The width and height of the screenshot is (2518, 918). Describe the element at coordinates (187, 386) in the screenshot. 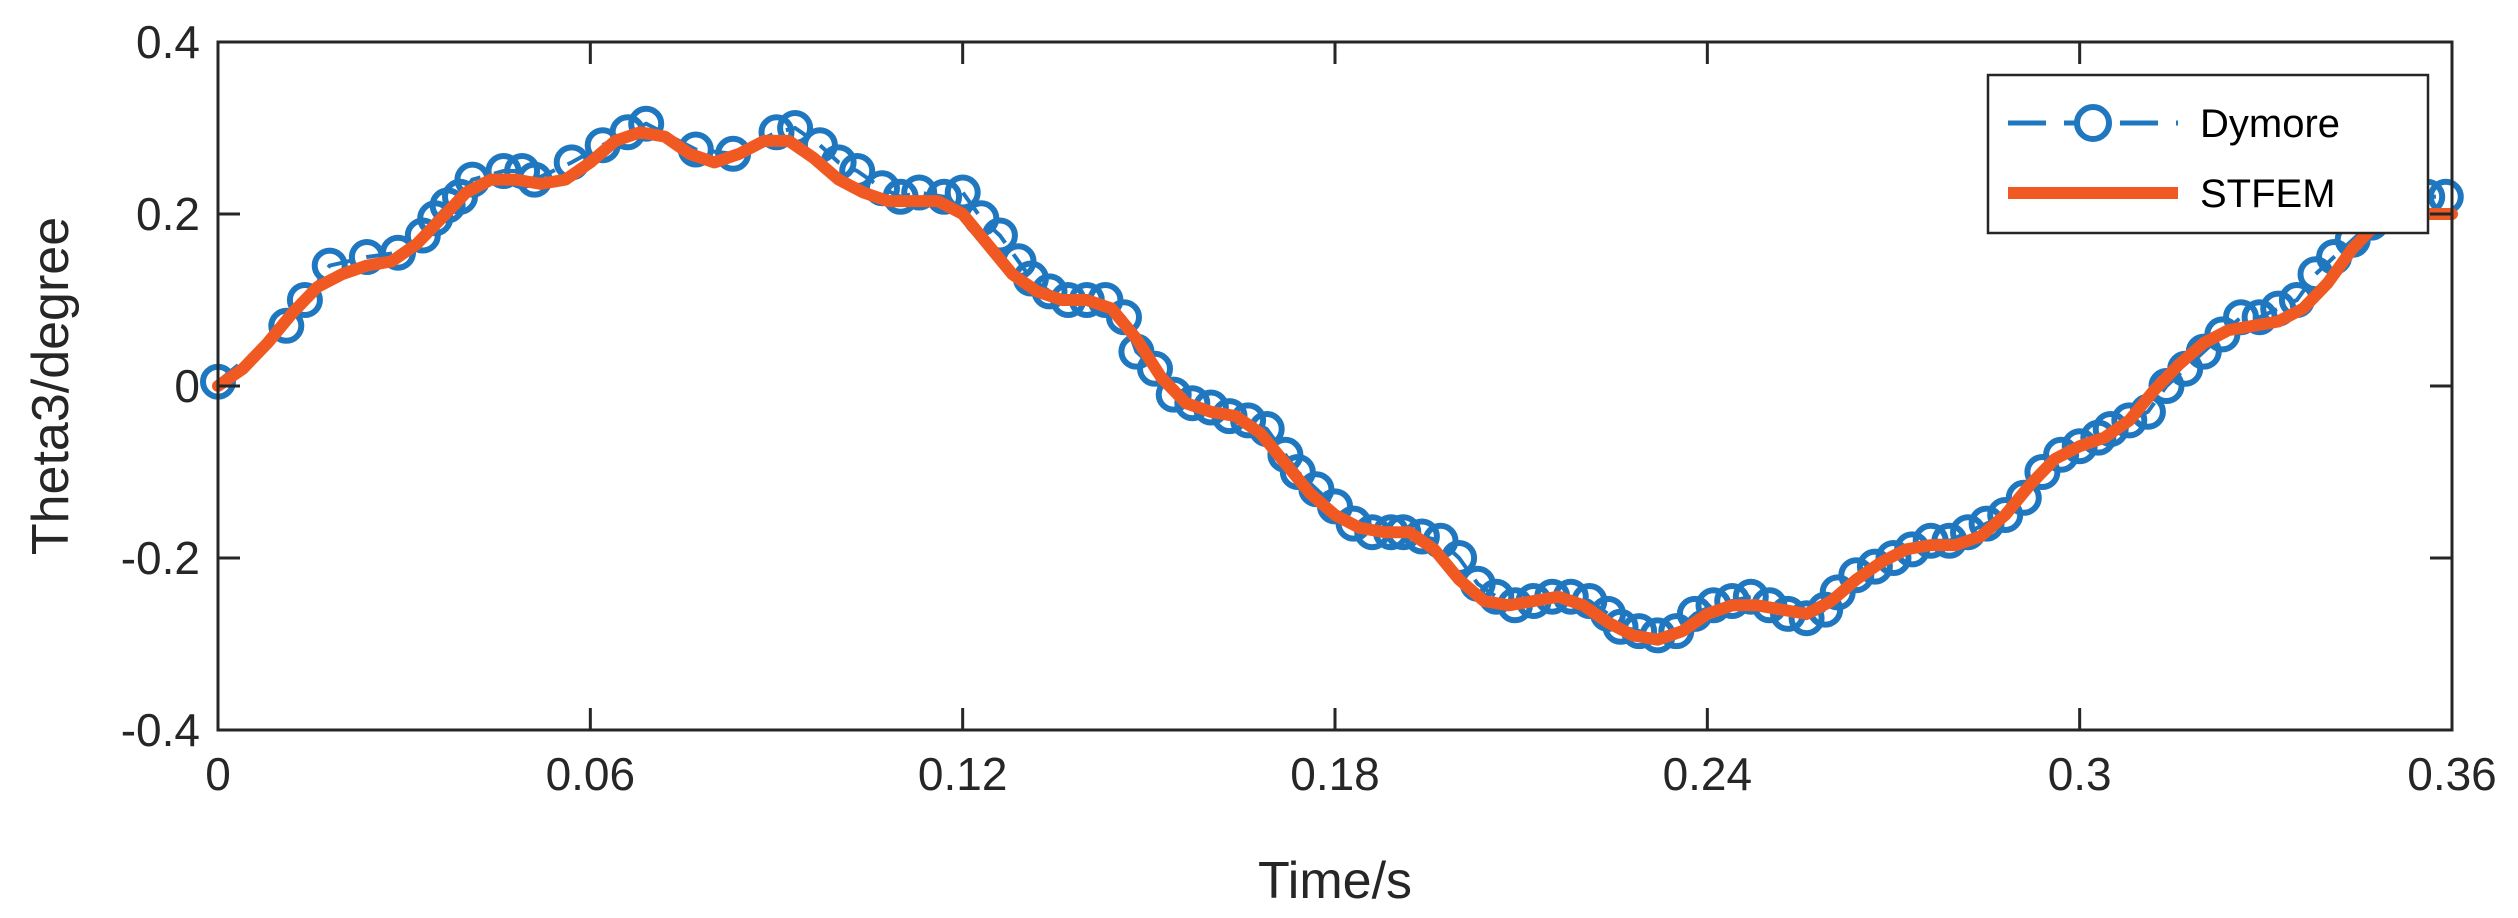

I see `y-tick-label: 0` at that location.